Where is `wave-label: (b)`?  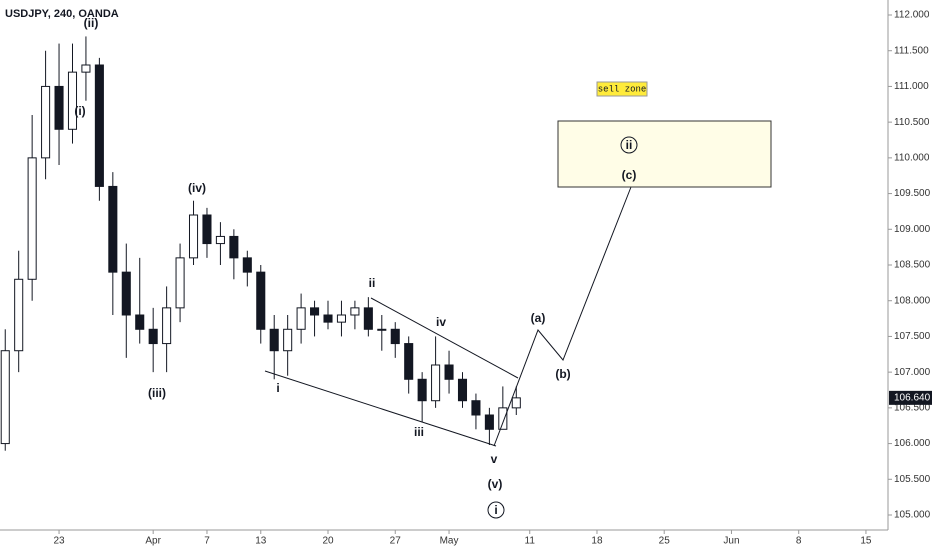
wave-label: (b) is located at coordinates (562, 374).